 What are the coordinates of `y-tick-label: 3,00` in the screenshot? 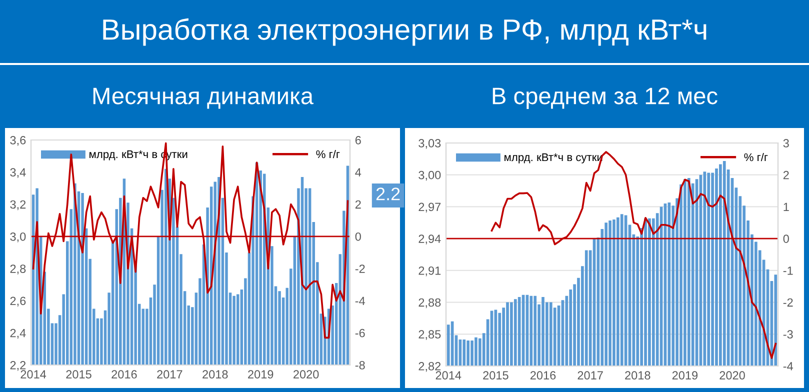 It's located at (429, 175).